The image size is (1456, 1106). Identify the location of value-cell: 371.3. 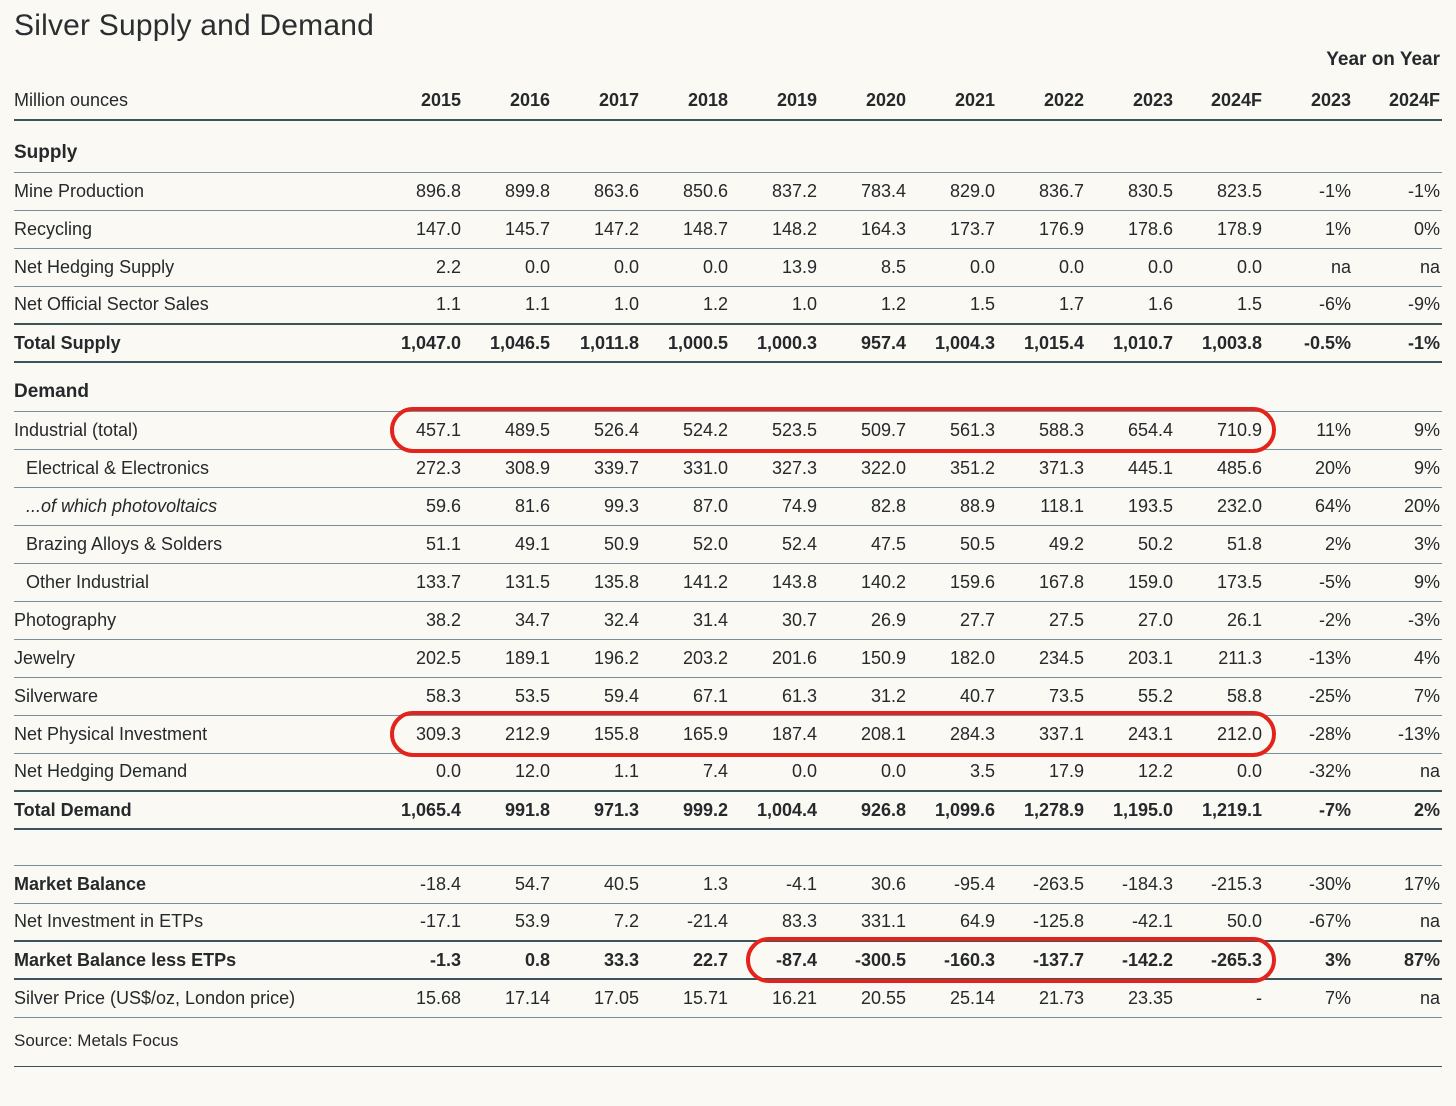
(1041, 468).